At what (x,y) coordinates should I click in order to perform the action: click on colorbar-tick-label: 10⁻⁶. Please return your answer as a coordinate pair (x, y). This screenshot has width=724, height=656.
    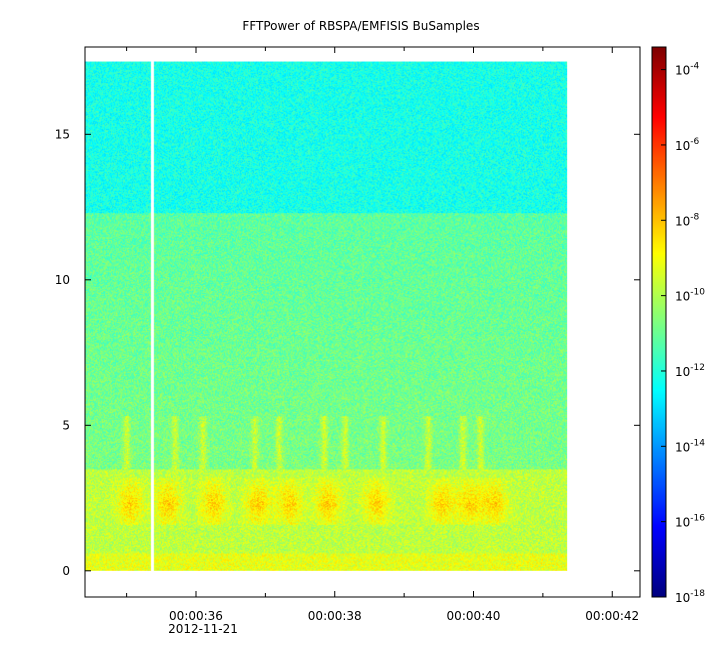
    Looking at the image, I should click on (687, 145).